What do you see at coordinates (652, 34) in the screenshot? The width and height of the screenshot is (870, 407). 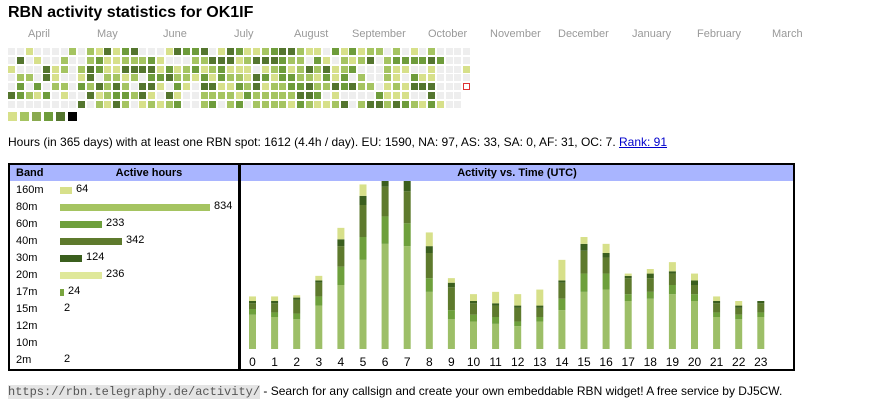 I see `month-label-january: January` at bounding box center [652, 34].